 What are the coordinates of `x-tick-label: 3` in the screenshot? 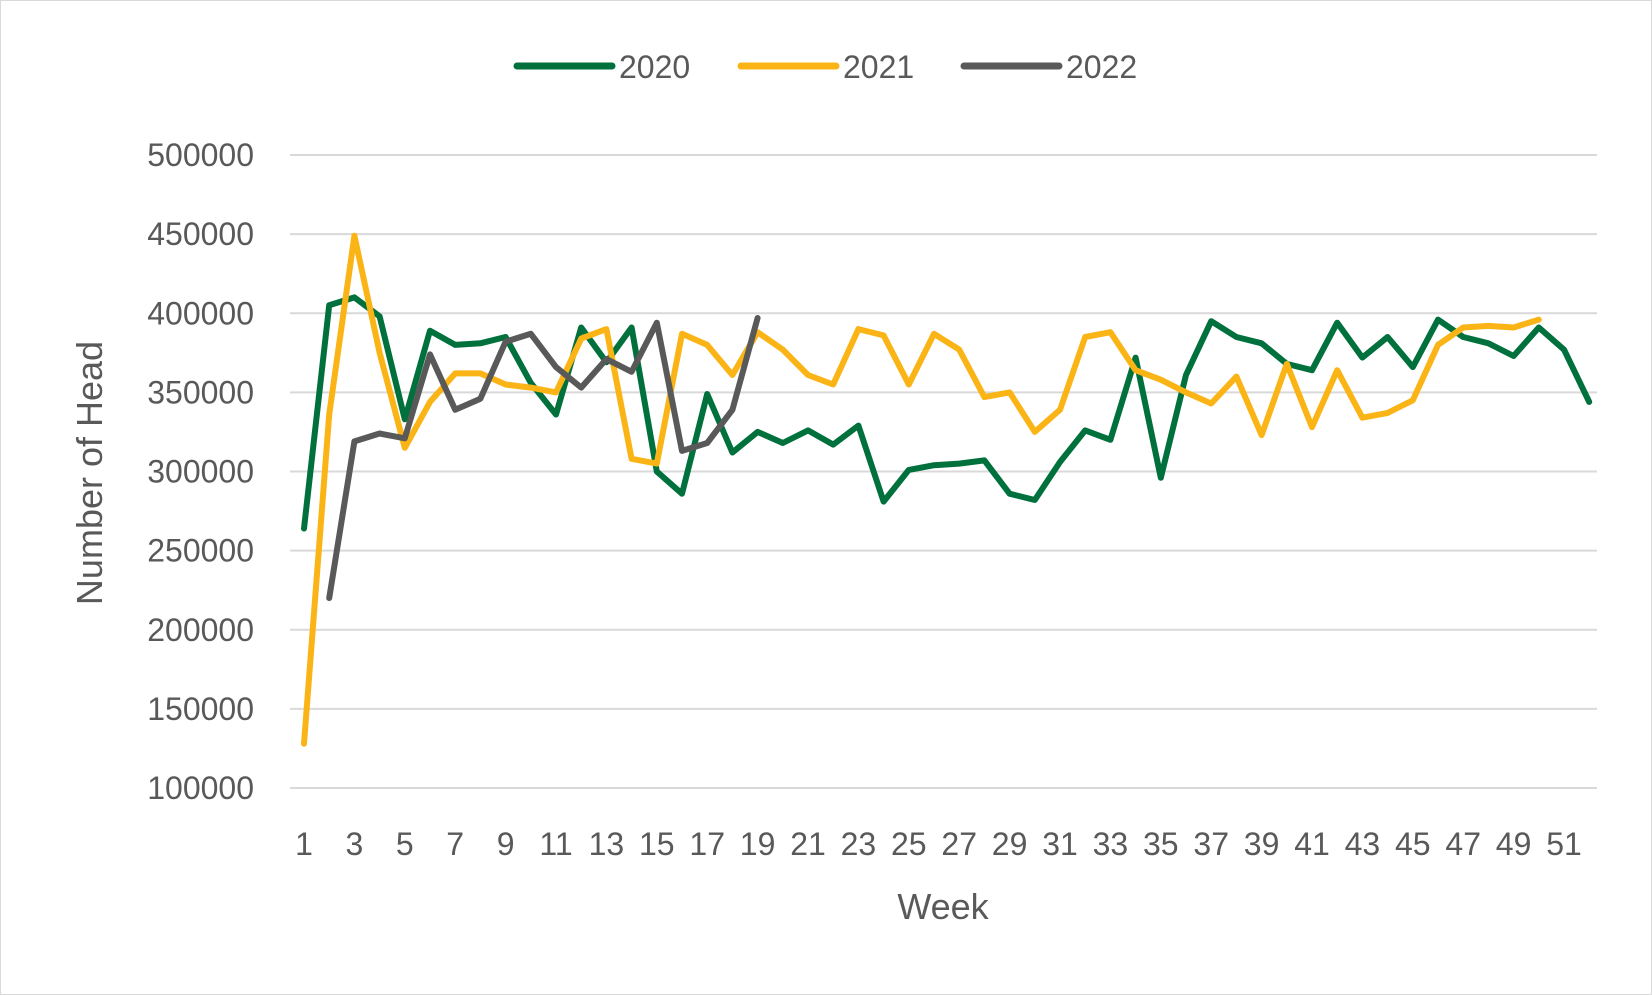 It's located at (355, 844).